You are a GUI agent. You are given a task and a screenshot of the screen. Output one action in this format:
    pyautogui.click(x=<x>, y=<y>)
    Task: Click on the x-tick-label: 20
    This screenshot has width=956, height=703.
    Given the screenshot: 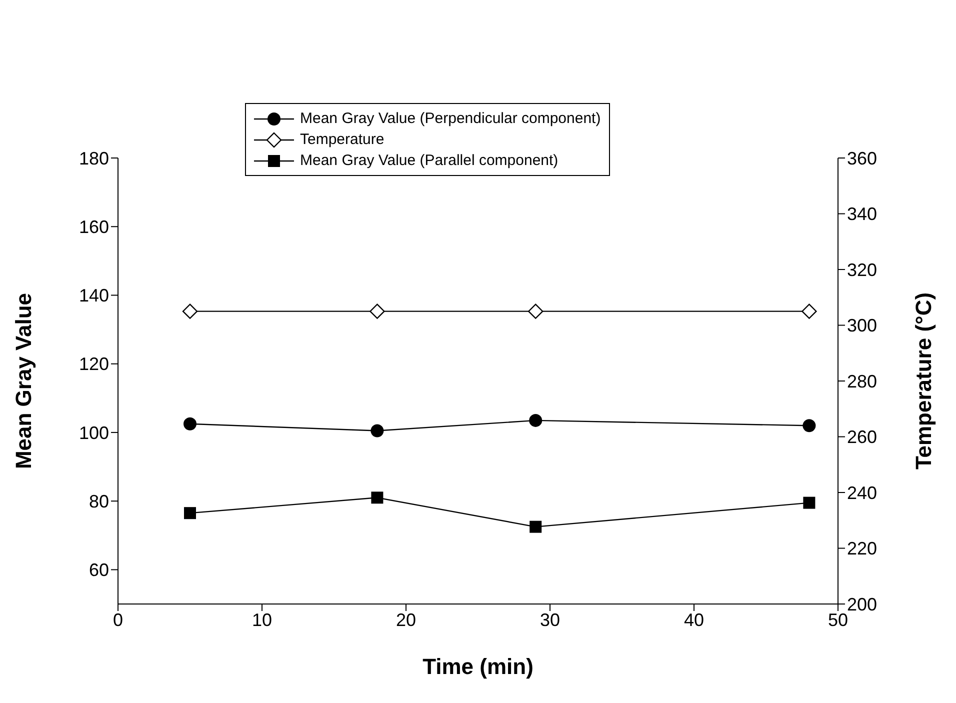 What is the action you would take?
    pyautogui.click(x=406, y=620)
    